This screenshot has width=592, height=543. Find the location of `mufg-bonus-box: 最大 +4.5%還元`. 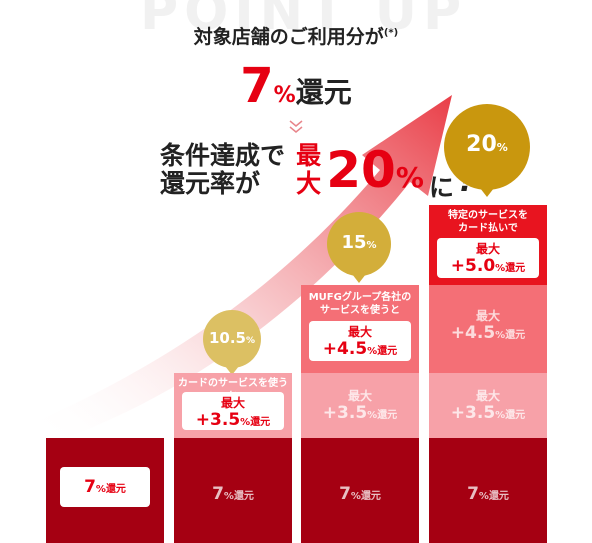

mufg-bonus-box: 最大 +4.5%還元 is located at coordinates (360, 341).